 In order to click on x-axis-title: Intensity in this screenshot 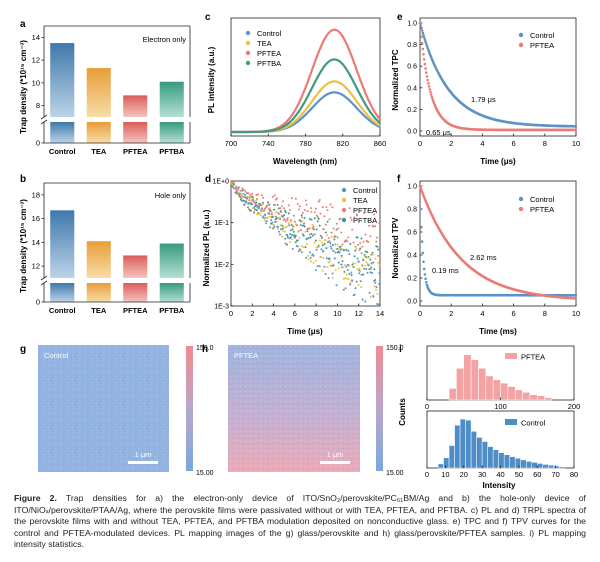, I will do `click(499, 485)`.